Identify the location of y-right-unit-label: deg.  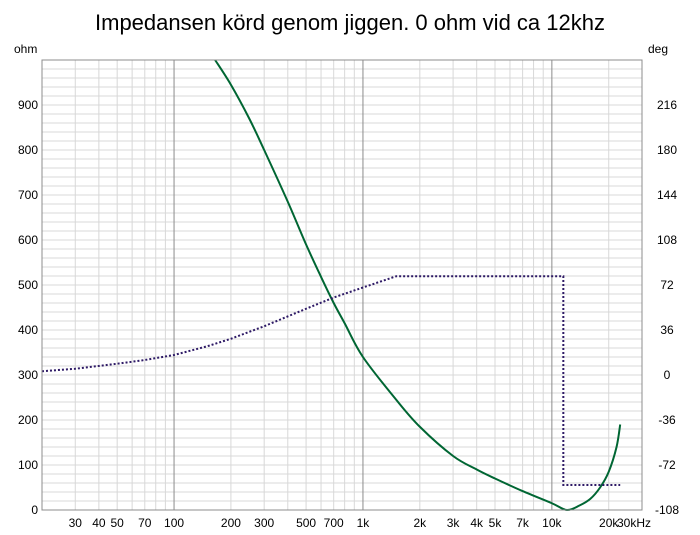
(658, 49).